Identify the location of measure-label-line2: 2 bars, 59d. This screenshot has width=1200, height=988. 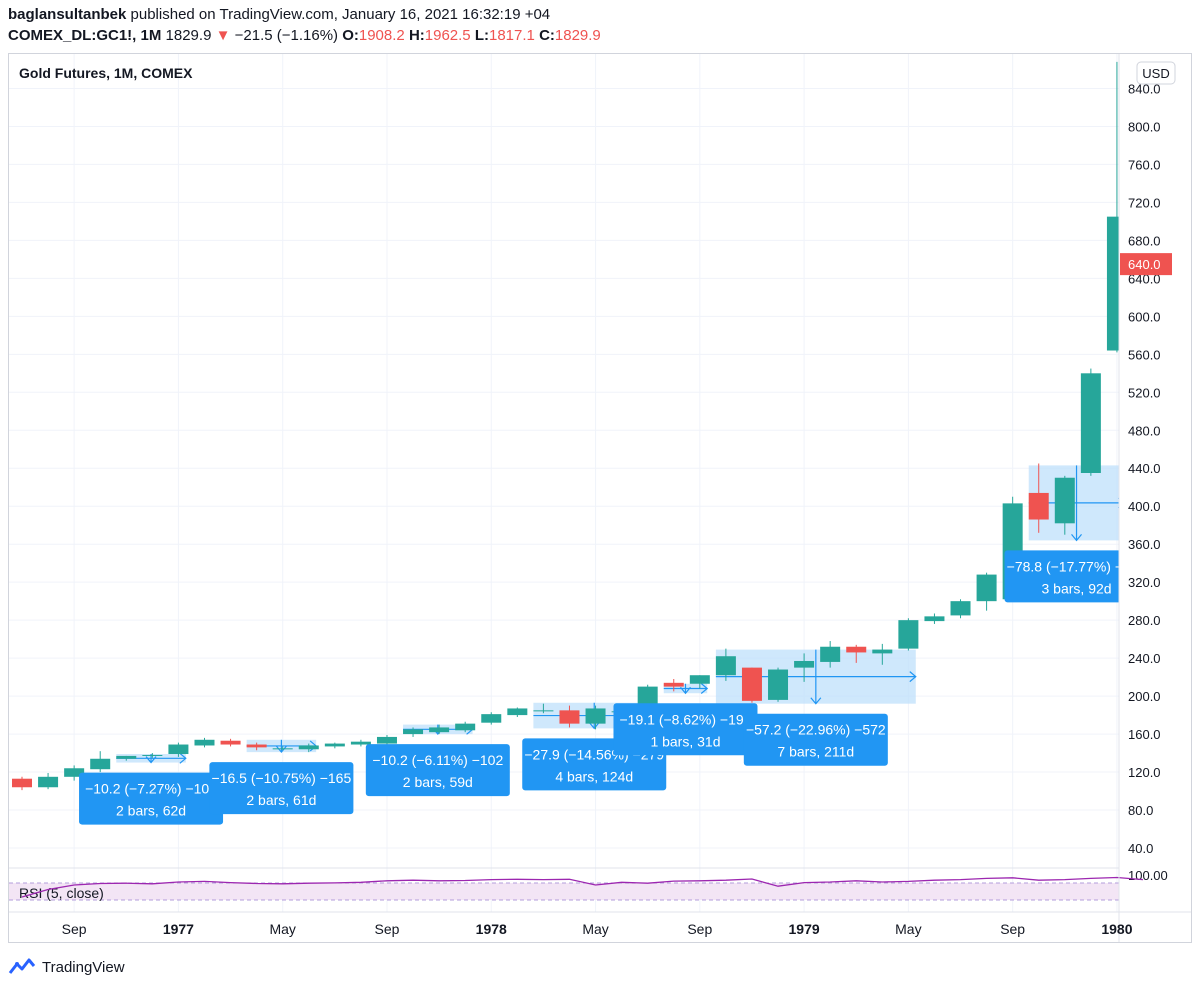
(438, 782).